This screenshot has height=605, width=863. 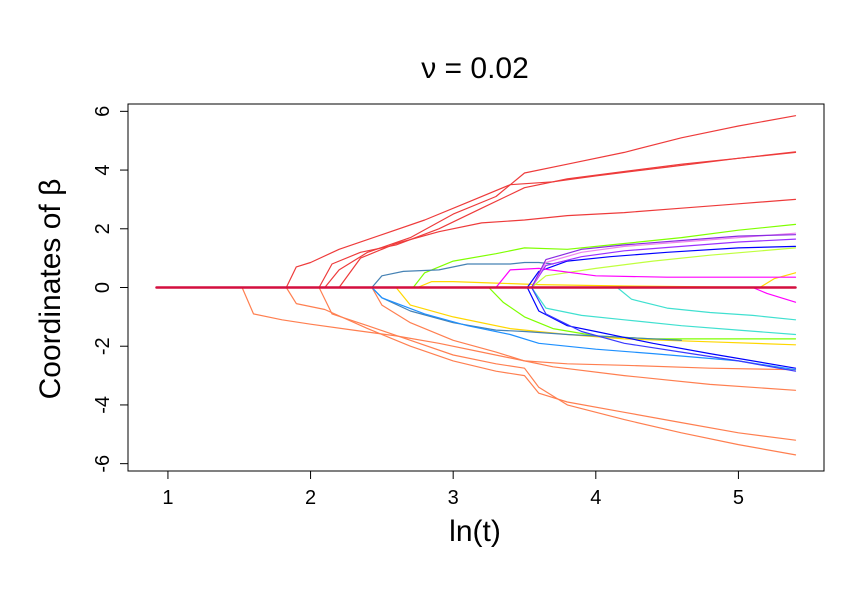 What do you see at coordinates (103, 346) in the screenshot?
I see `y-tick-label: -2` at bounding box center [103, 346].